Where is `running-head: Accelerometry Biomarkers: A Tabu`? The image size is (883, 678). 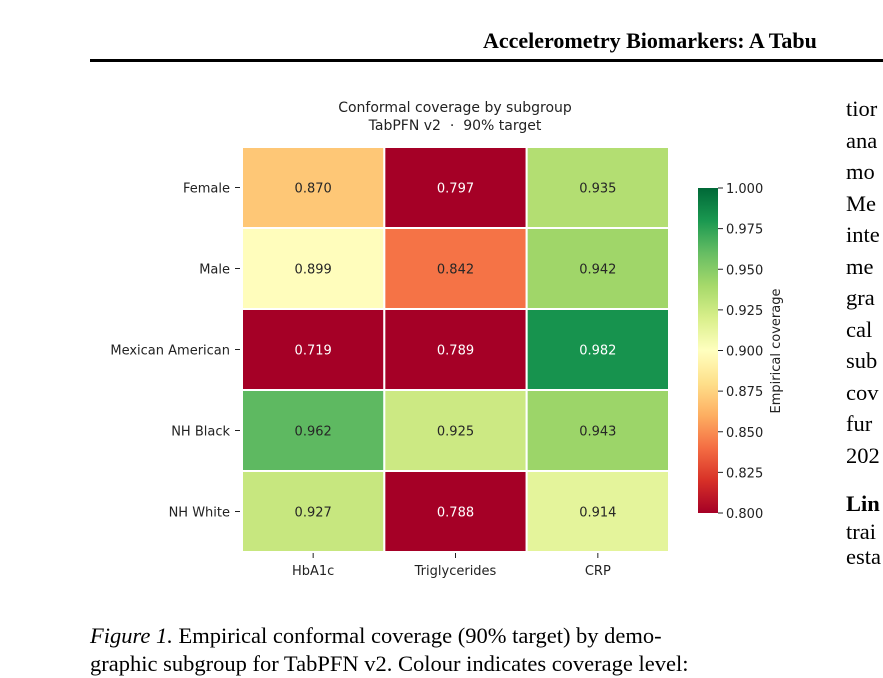 running-head: Accelerometry Biomarkers: A Tabu is located at coordinates (650, 40).